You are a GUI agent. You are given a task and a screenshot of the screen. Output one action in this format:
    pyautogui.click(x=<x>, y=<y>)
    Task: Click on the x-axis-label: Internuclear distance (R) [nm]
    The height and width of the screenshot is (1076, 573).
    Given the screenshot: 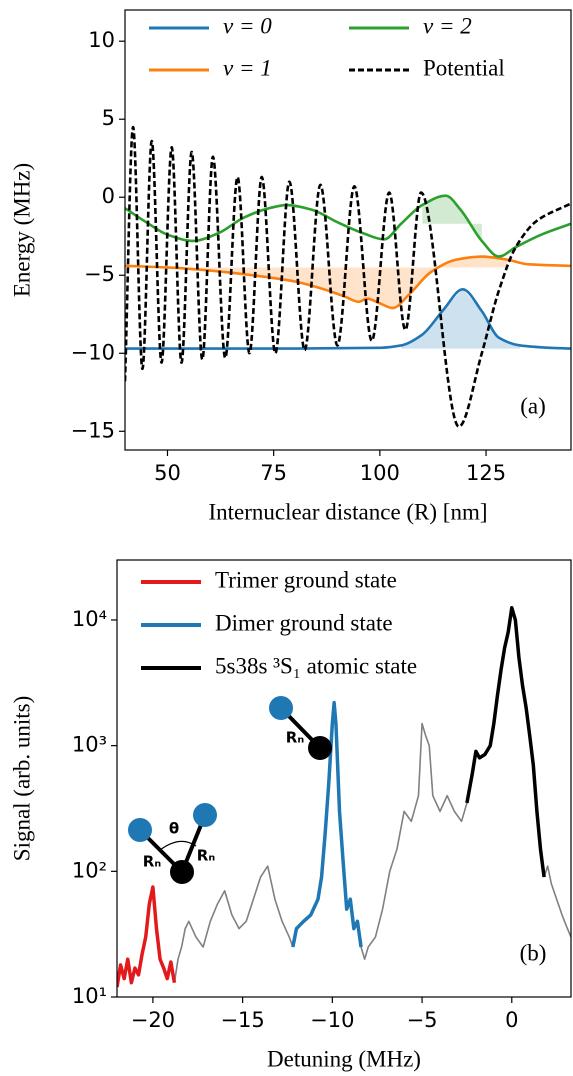 What is the action you would take?
    pyautogui.click(x=347, y=511)
    